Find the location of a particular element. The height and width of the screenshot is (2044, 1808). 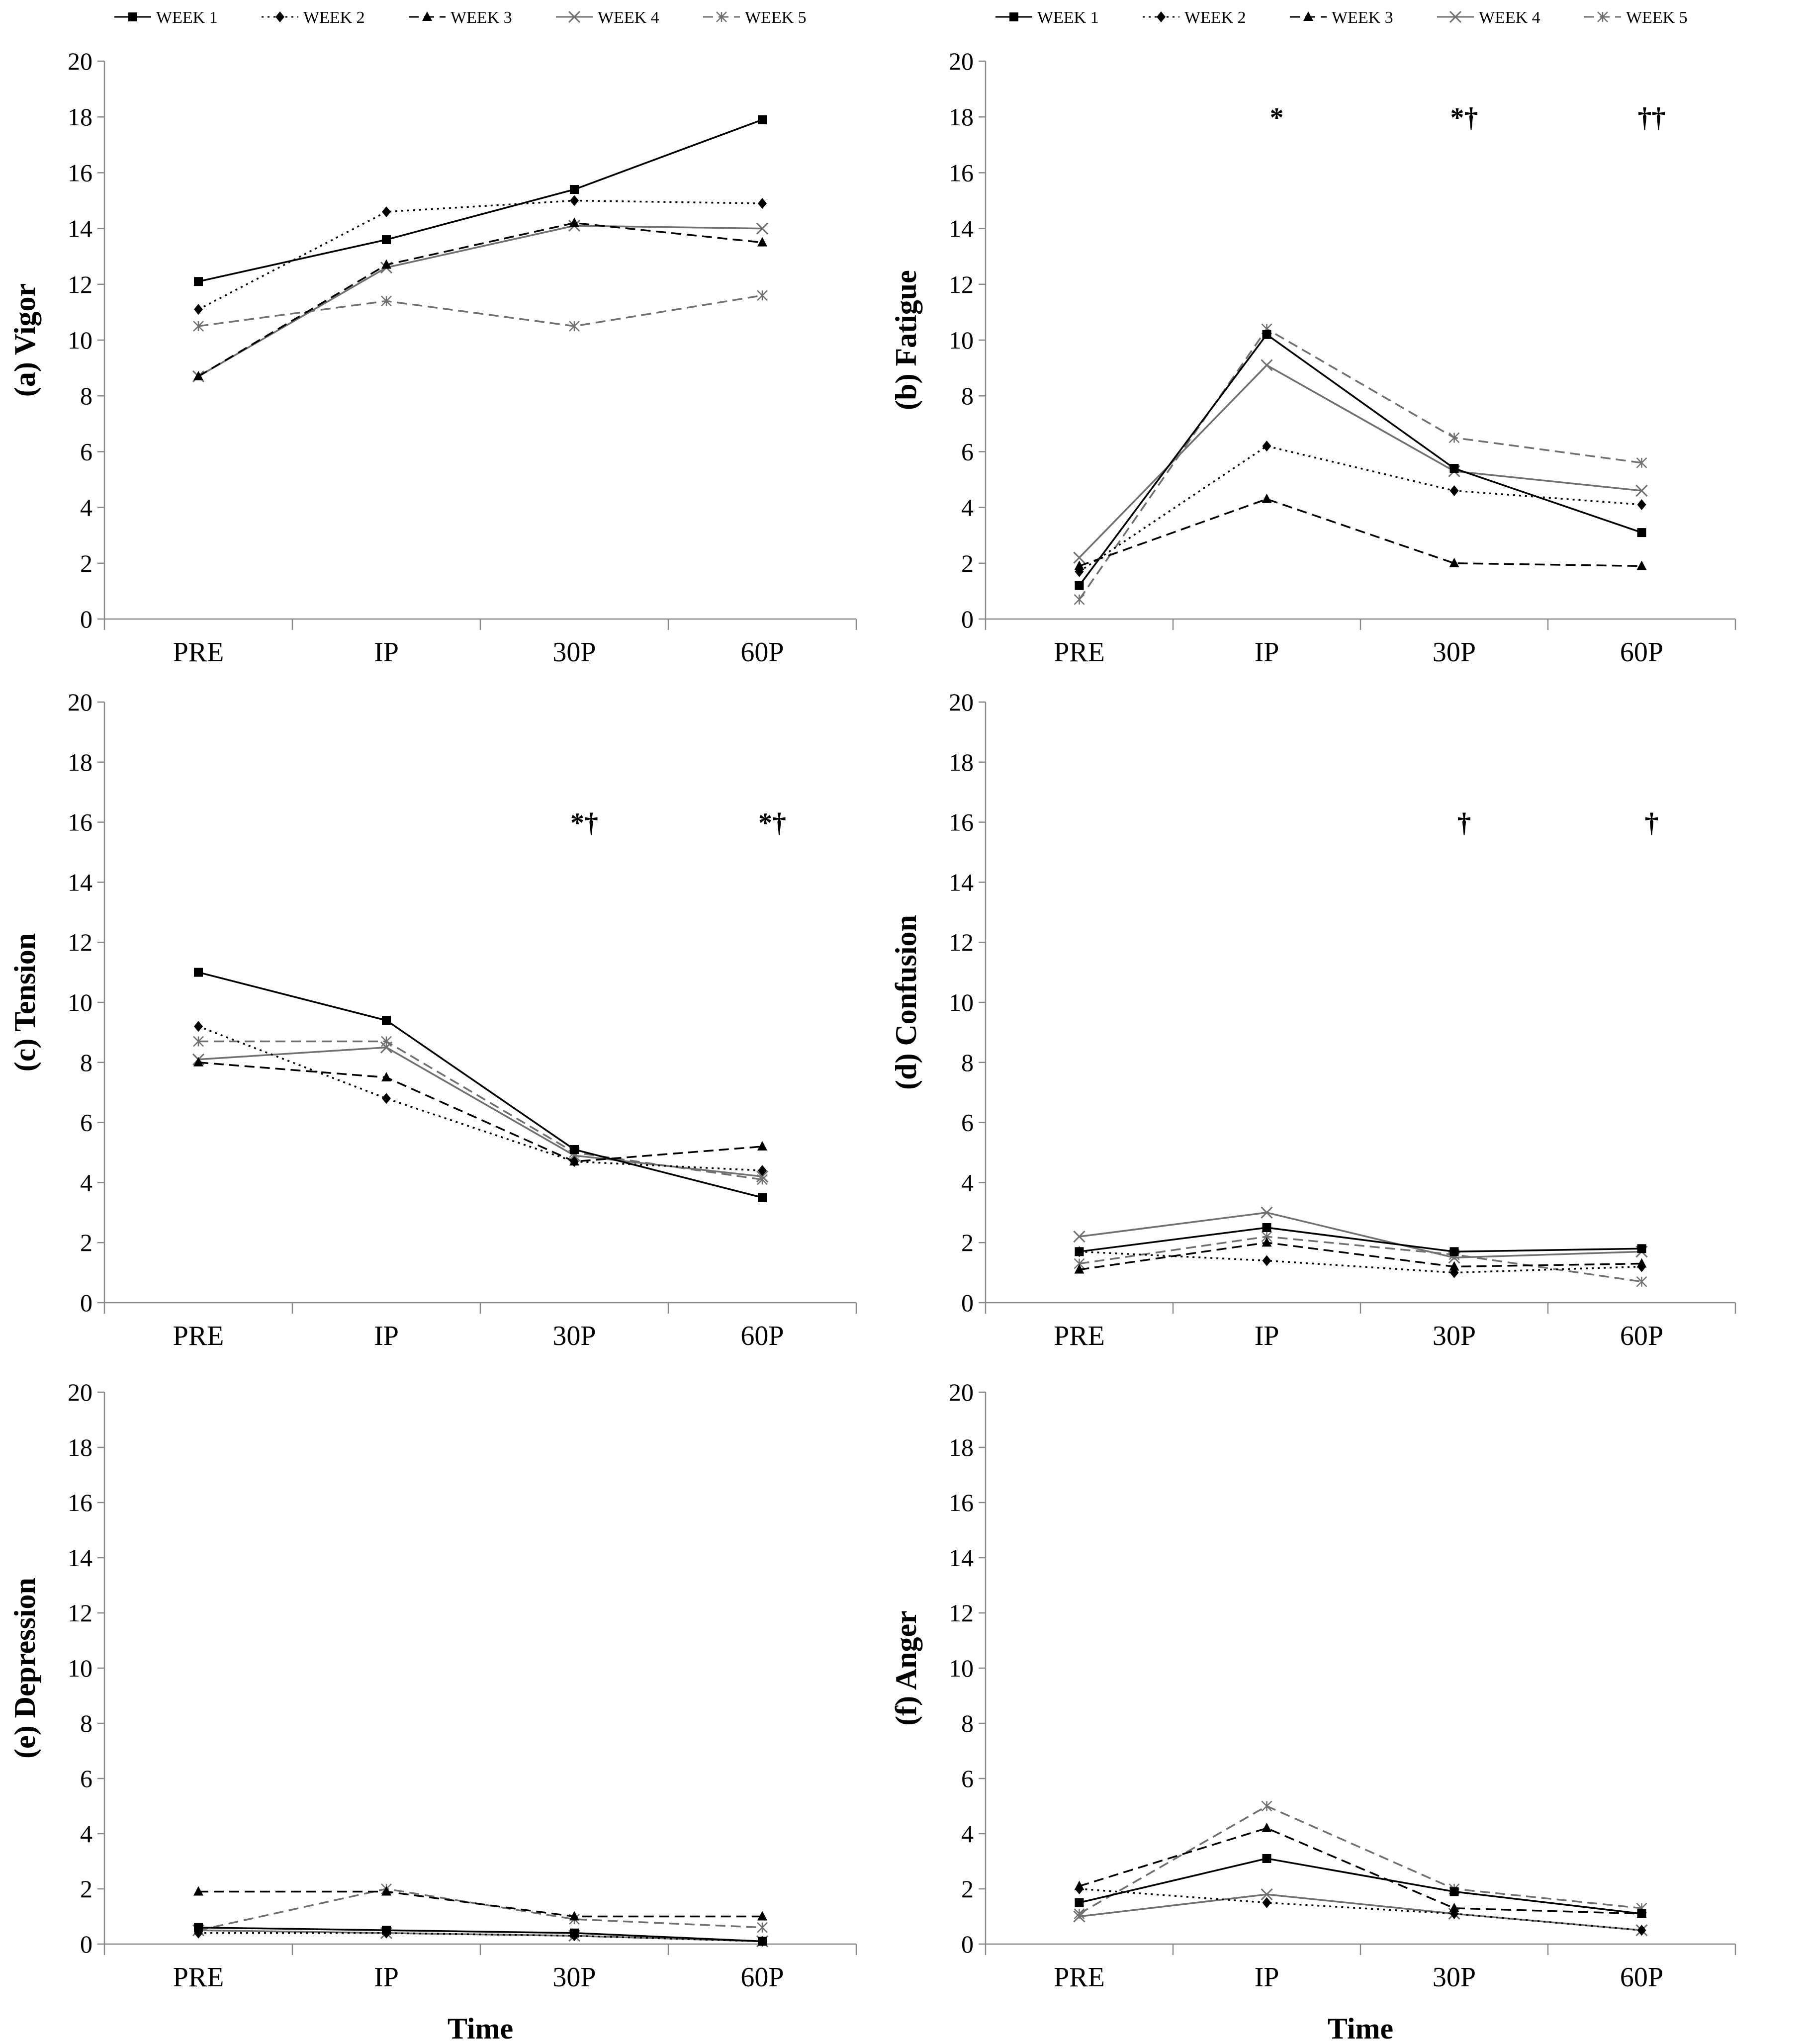

legend-item: WEEK 1 is located at coordinates (1047, 18).